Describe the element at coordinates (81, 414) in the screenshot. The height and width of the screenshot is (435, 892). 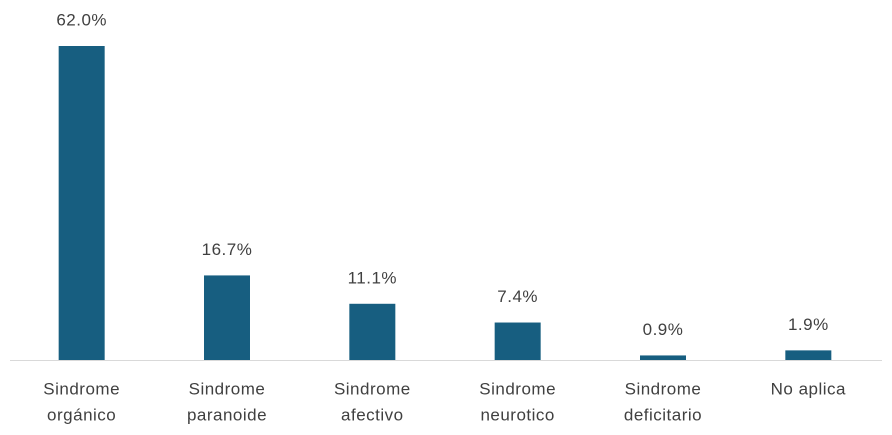
I see `x-tick-label: orgánico` at that location.